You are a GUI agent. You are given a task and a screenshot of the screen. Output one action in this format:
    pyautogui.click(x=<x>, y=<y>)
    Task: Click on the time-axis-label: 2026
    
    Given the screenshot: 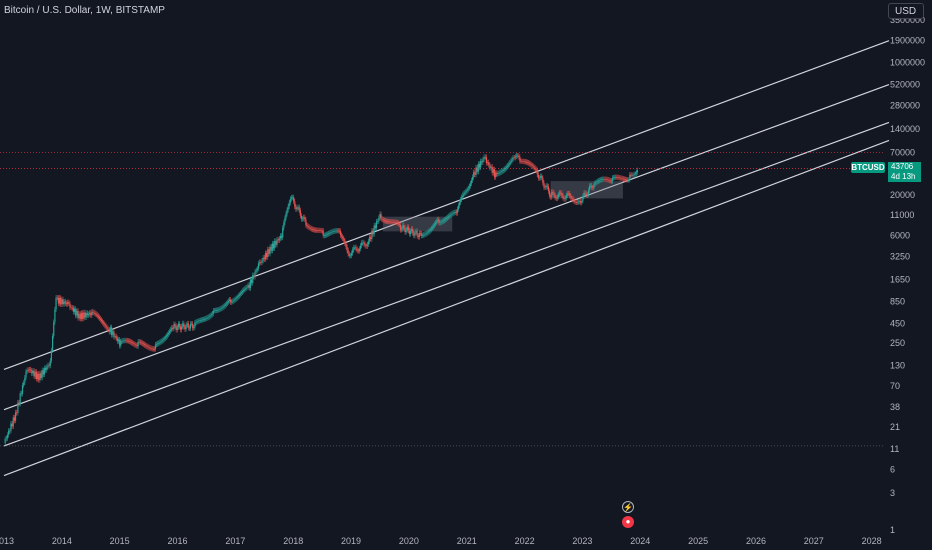 What is the action you would take?
    pyautogui.click(x=756, y=541)
    